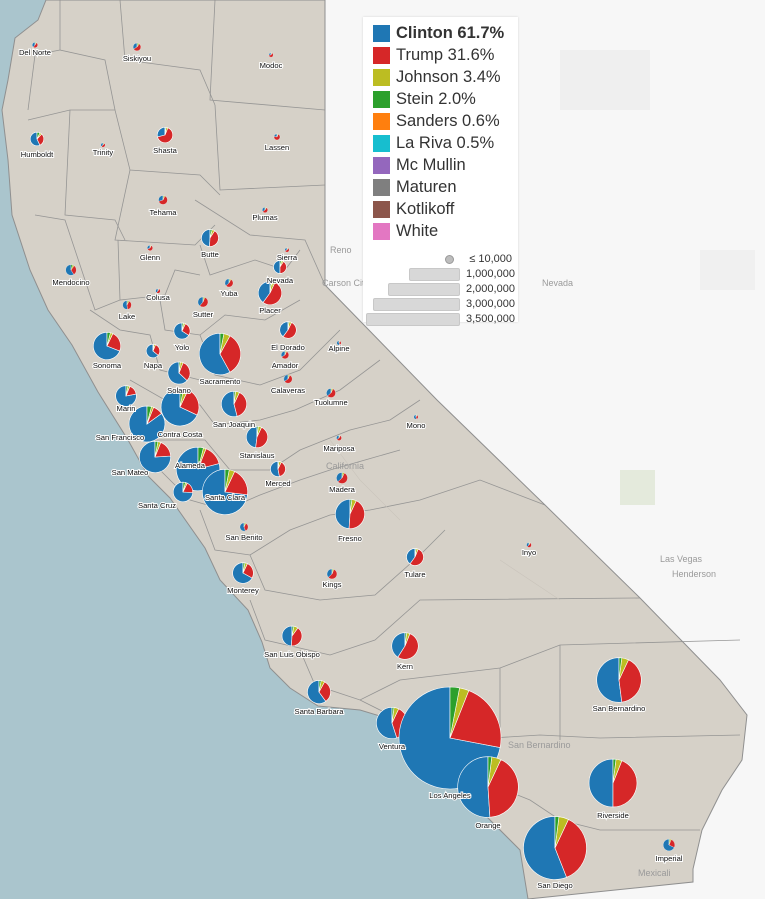 This screenshot has height=899, width=765. I want to click on pie-slice-placer-trump, so click(272, 293).